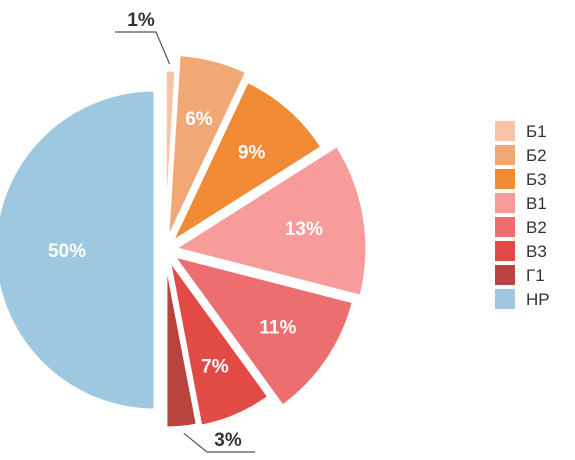 This screenshot has height=460, width=575. What do you see at coordinates (522, 215) in the screenshot?
I see `legend: Б1 Б2 Б3 В1 В2 В3 Г1 НР` at bounding box center [522, 215].